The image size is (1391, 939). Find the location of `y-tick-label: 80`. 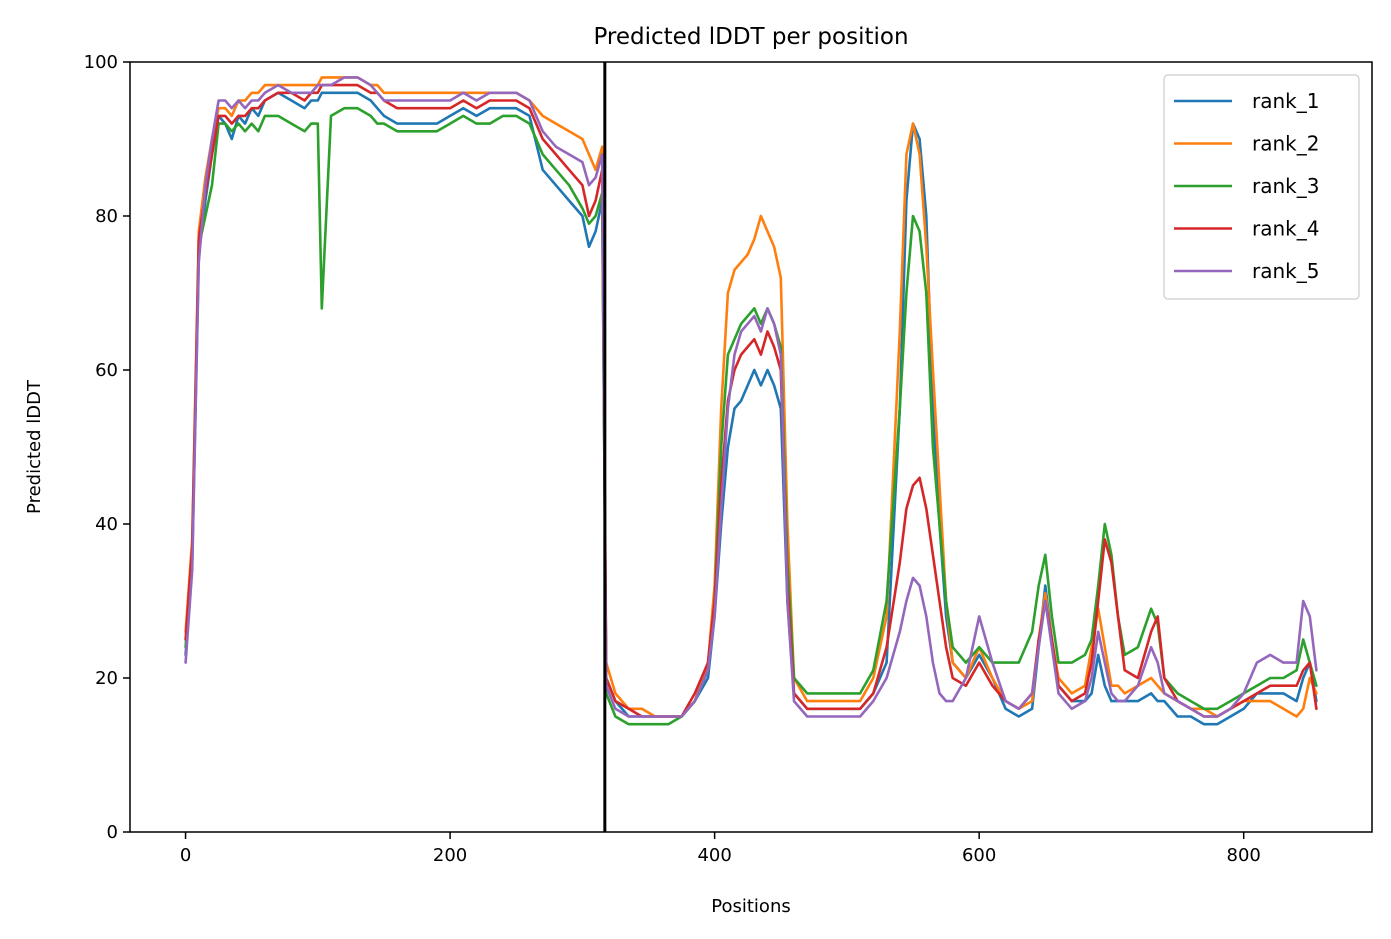

y-tick-label: 80 is located at coordinates (106, 216).